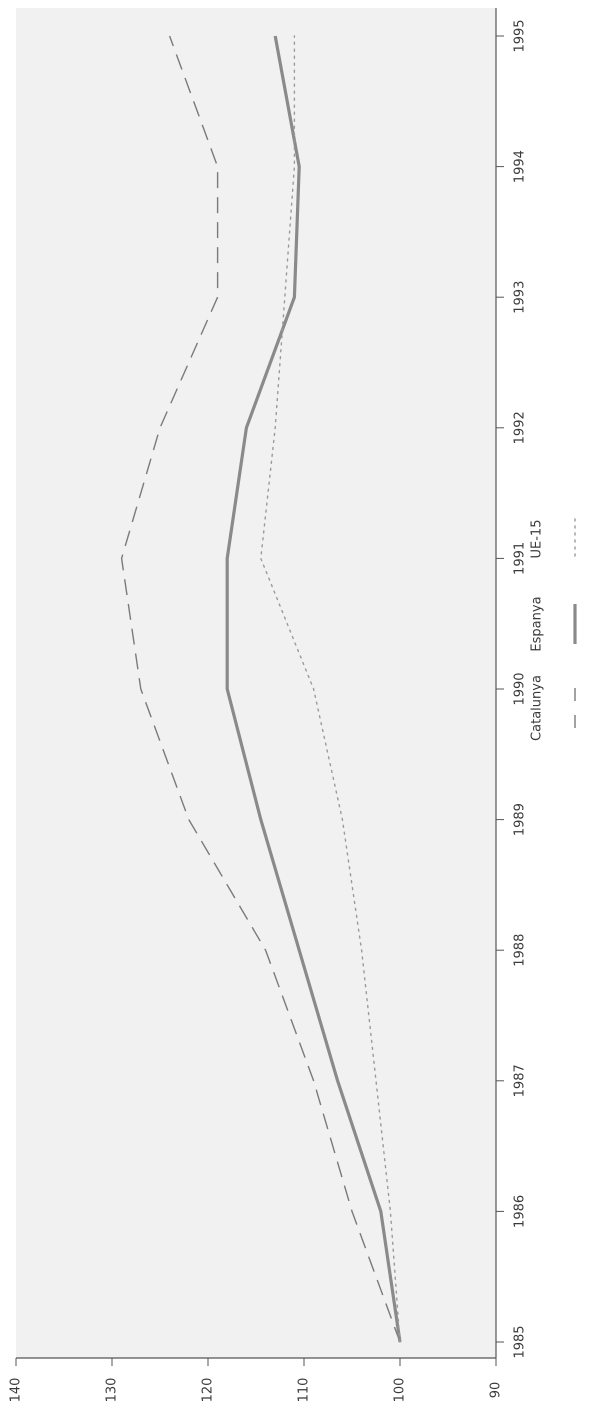 The image size is (590, 1420). What do you see at coordinates (16, 1390) in the screenshot?
I see `value-tick-label: 140` at bounding box center [16, 1390].